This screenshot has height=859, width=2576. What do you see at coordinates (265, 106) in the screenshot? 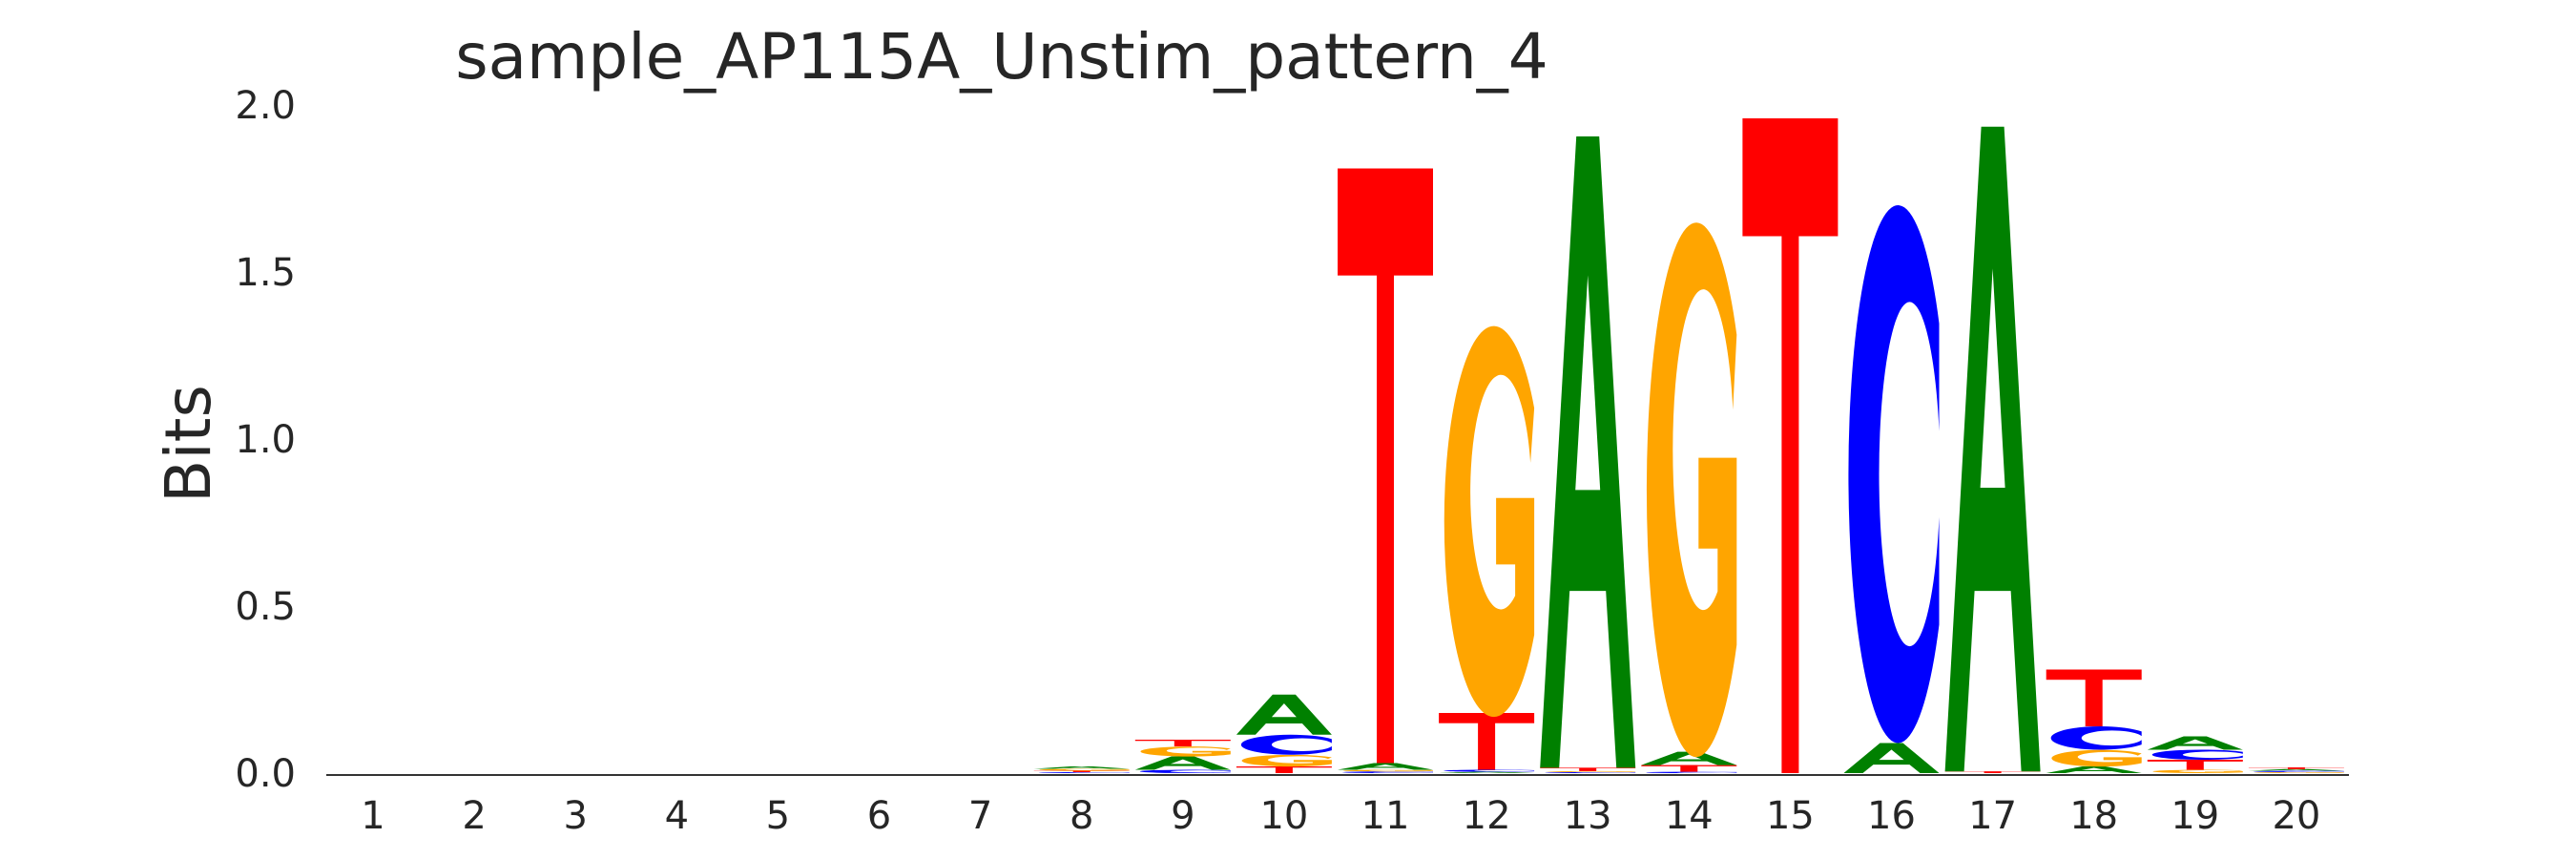
I see `y-tick-label: 2.0` at bounding box center [265, 106].